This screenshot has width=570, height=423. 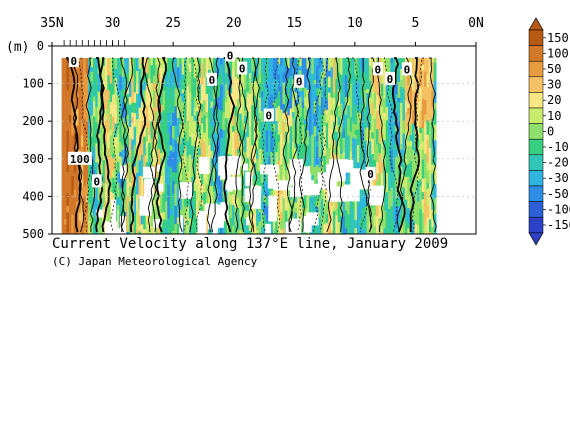 I want to click on missing-data, so click(x=157, y=223).